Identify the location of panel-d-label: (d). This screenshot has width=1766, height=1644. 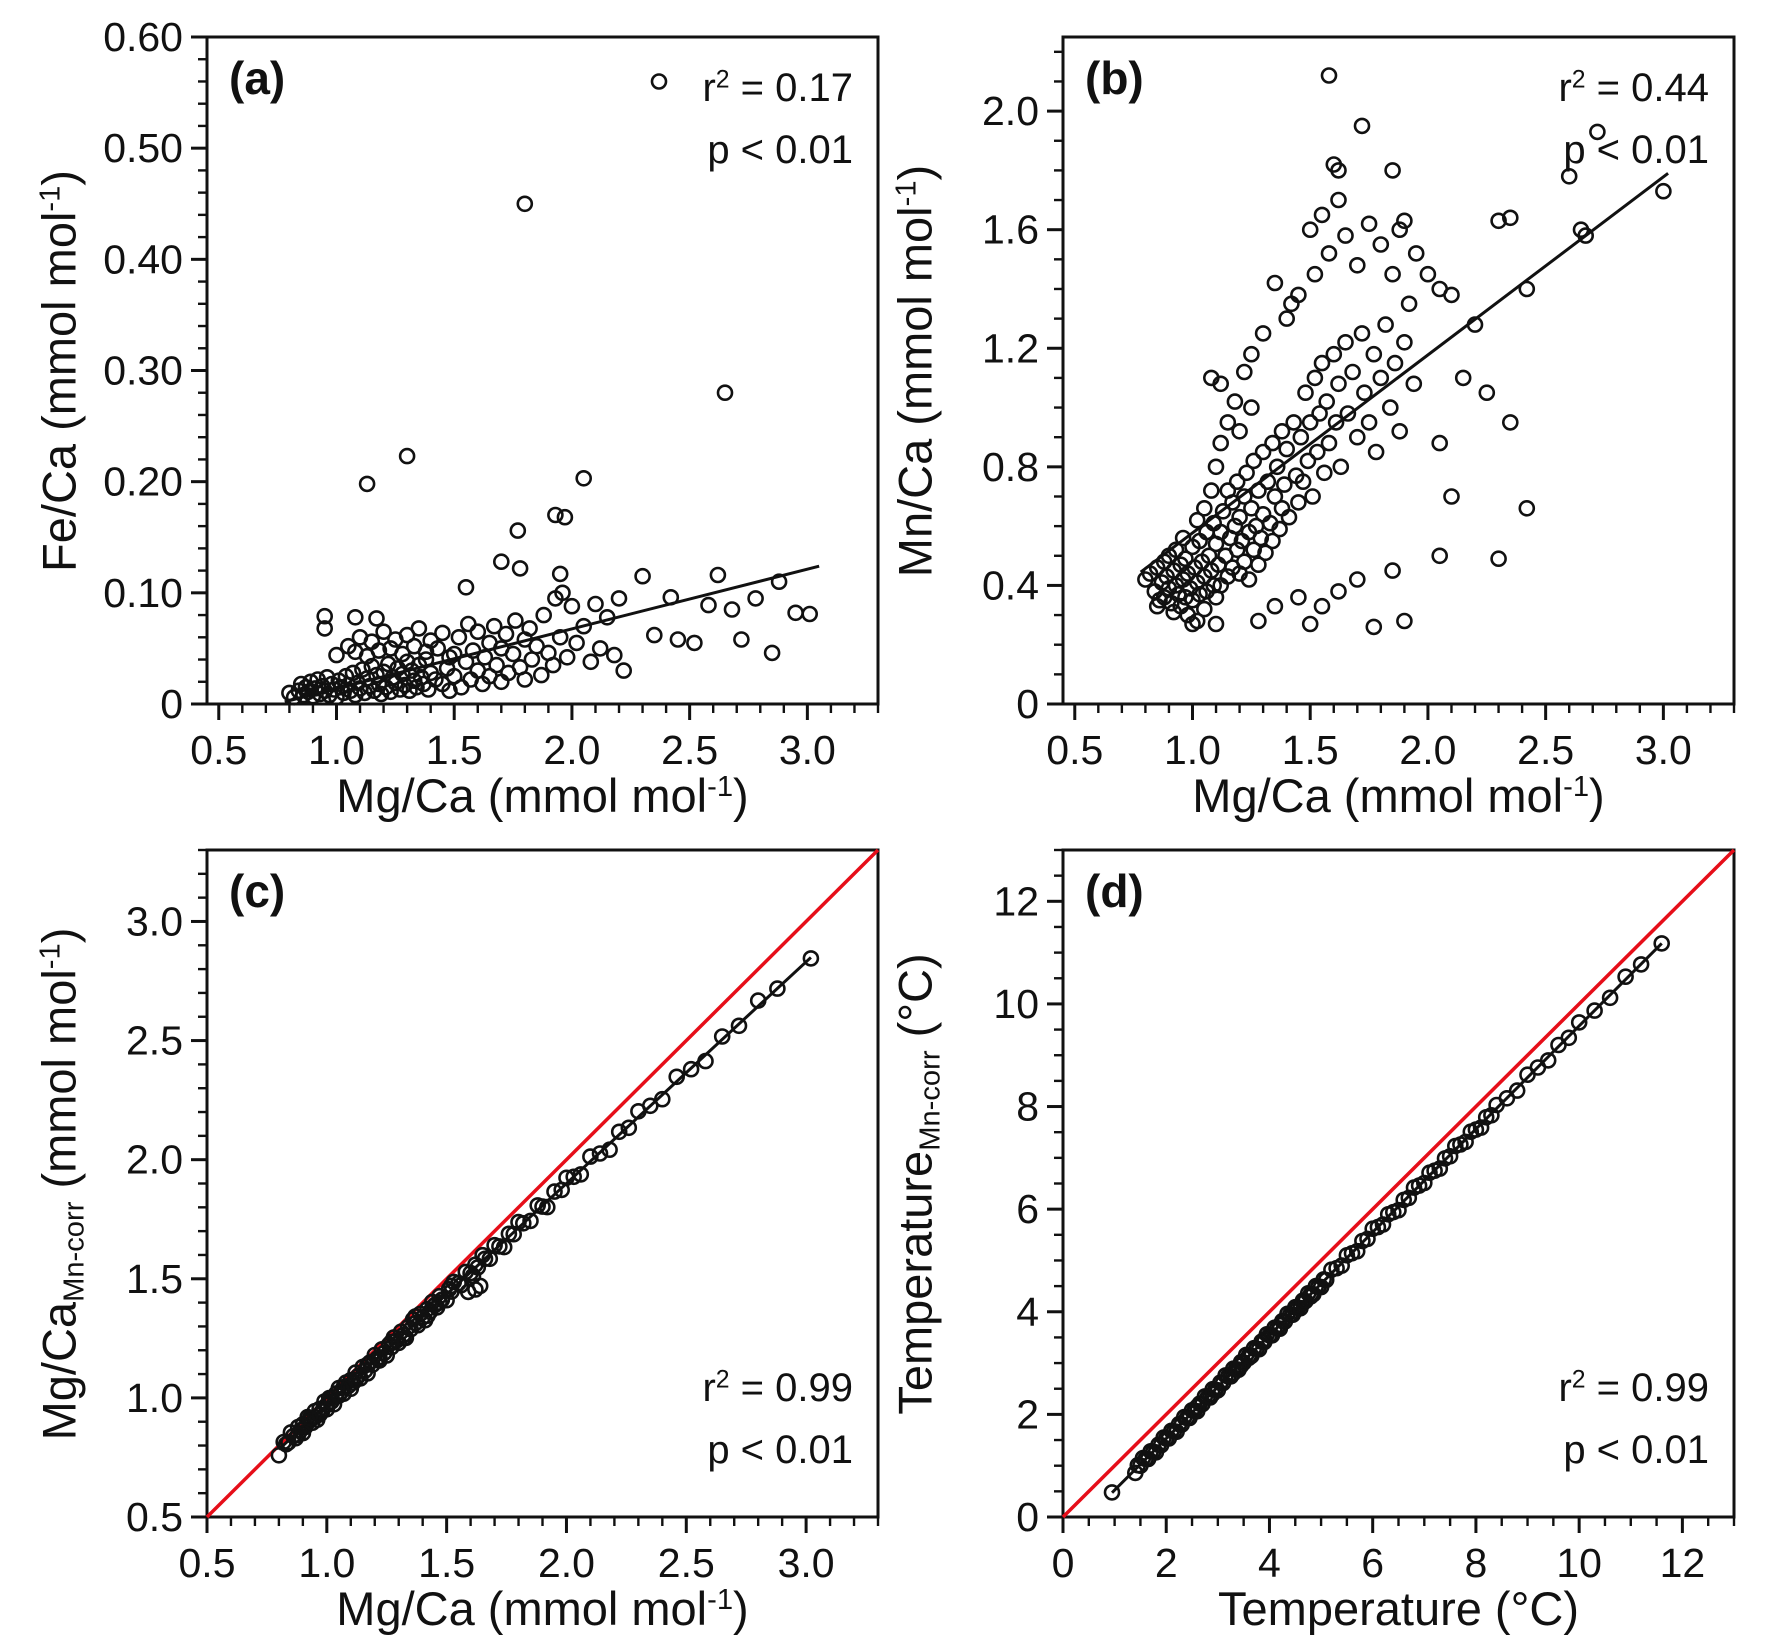
(1114, 891).